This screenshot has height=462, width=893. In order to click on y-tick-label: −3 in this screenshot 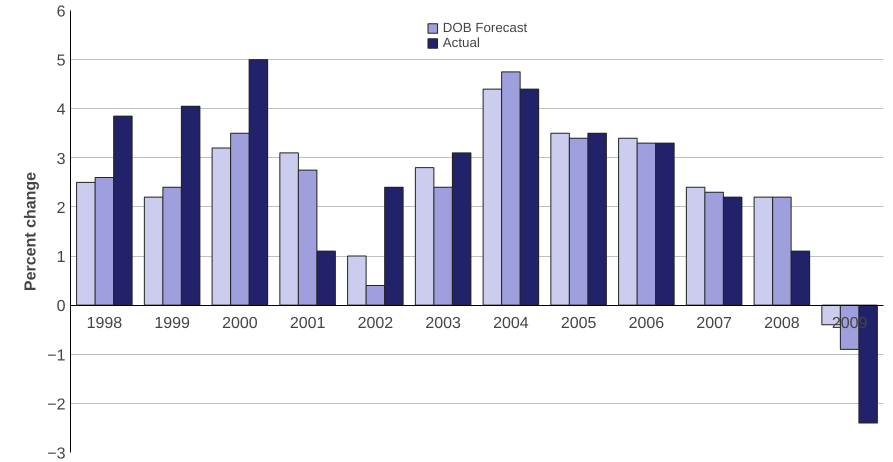, I will do `click(56, 454)`.